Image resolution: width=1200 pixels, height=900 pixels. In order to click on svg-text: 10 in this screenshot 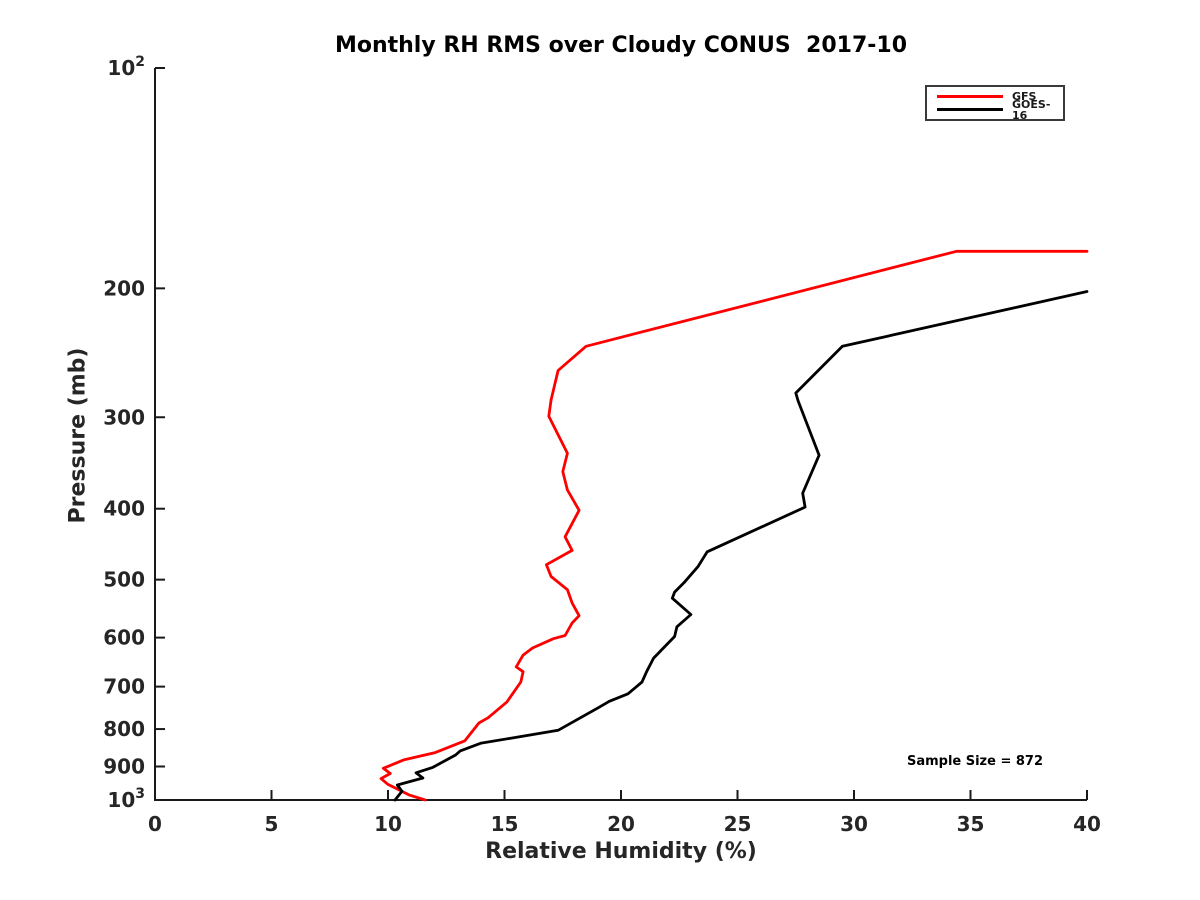, I will do `click(388, 824)`.